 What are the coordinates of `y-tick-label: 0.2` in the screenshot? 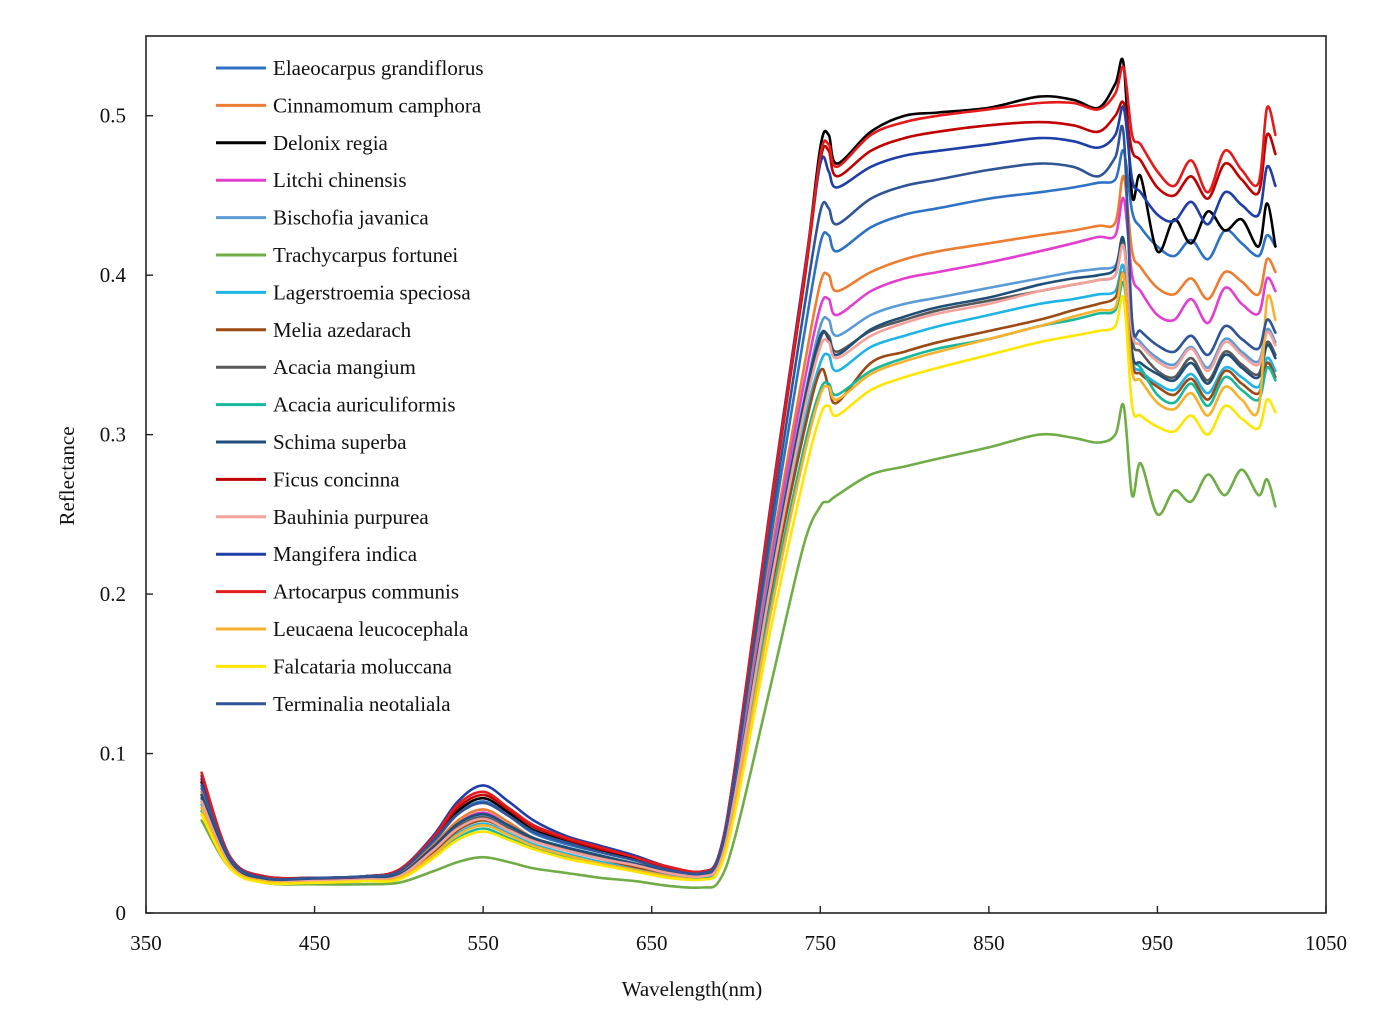 It's located at (113, 594).